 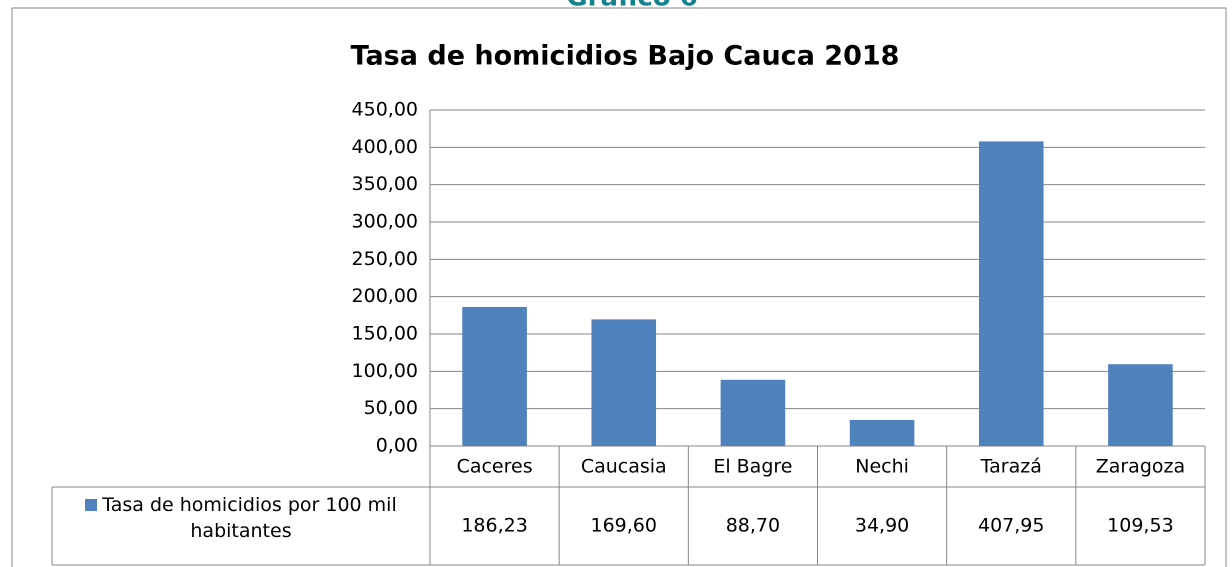 I want to click on x-tick-label: Nechi, so click(x=882, y=467).